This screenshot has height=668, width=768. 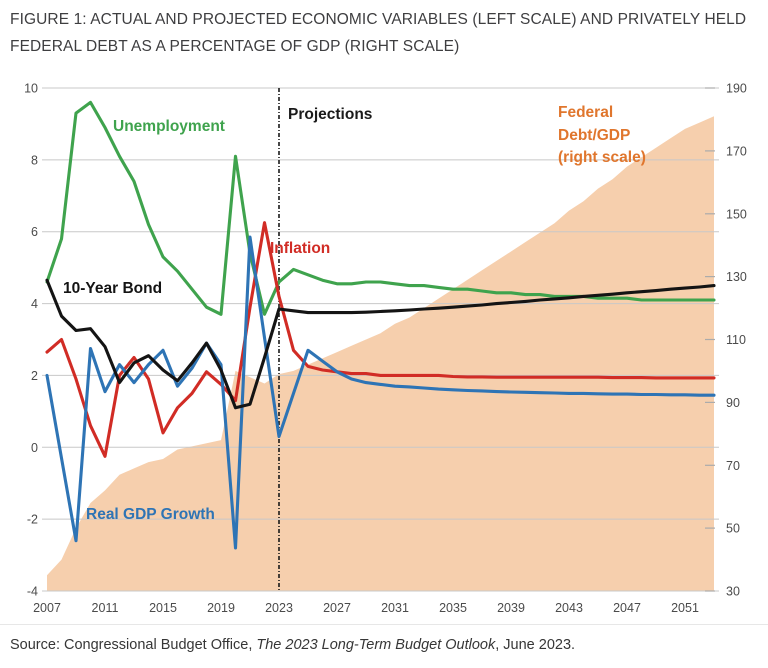 I want to click on x-axis-label: 2043, so click(x=569, y=608).